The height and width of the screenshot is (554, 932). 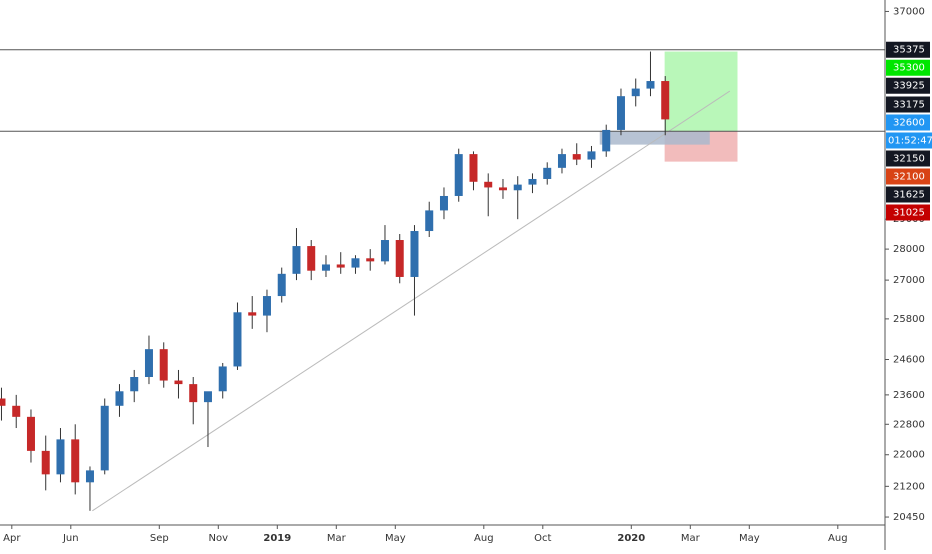 I want to click on y-tick-label: 23600, so click(x=909, y=395).